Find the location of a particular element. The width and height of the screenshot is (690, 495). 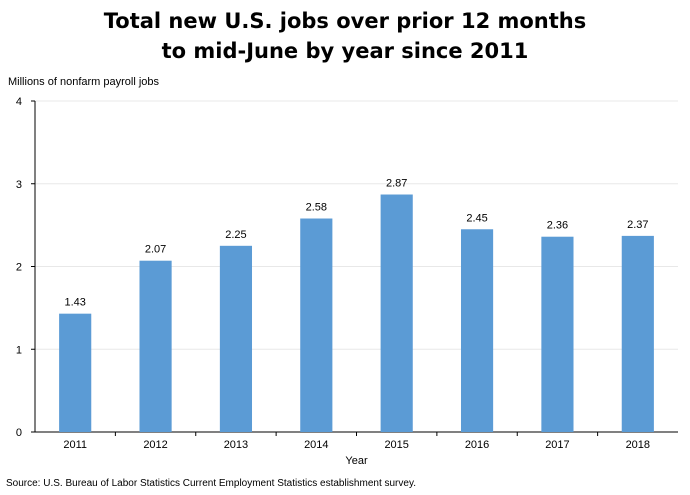

y-tick-label: 1 is located at coordinates (19, 350).